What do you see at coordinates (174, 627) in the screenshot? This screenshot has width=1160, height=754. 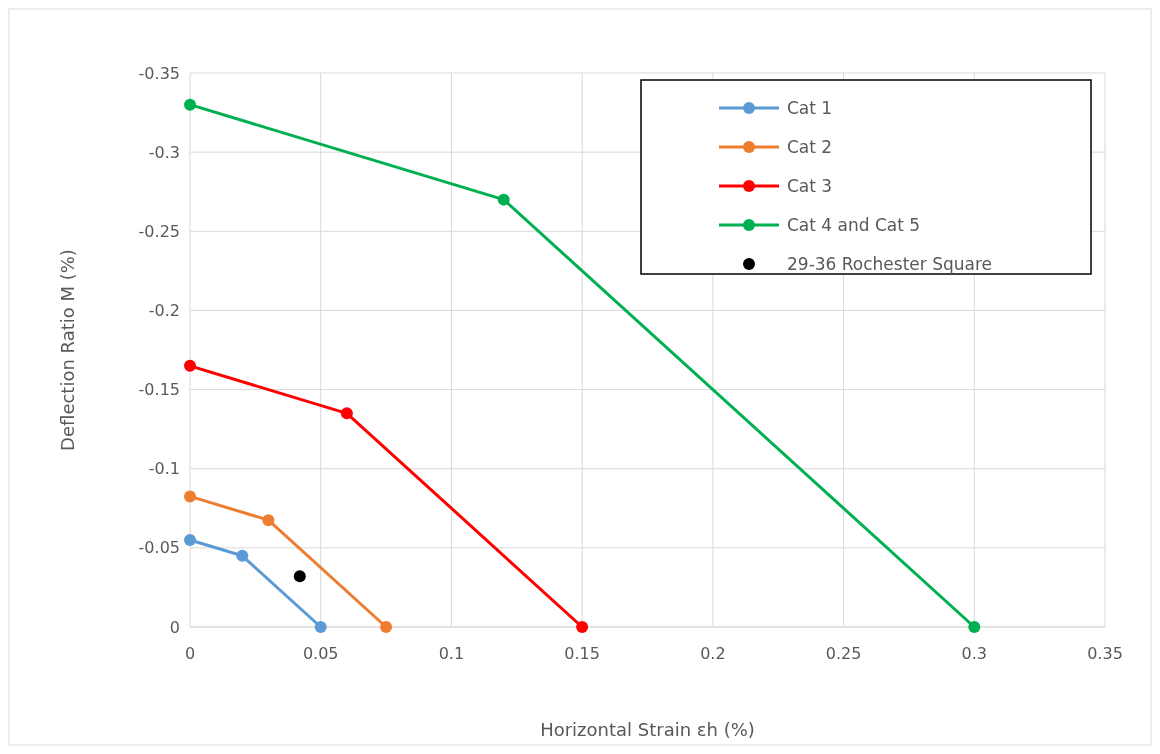 I see `y-tick-label: 0` at bounding box center [174, 627].